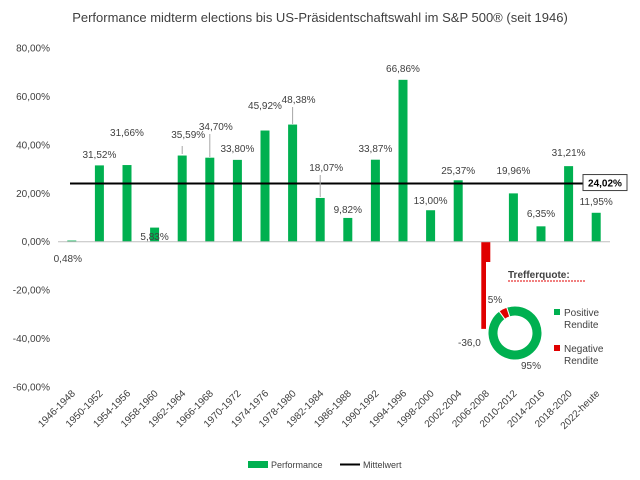  What do you see at coordinates (33, 194) in the screenshot?
I see `y-tick-label: 20,00%` at bounding box center [33, 194].